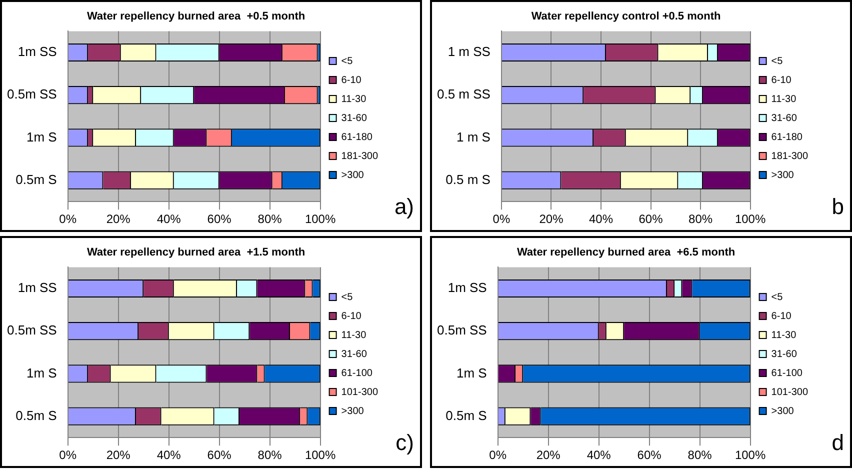  What do you see at coordinates (838, 442) in the screenshot?
I see `text: d` at bounding box center [838, 442].